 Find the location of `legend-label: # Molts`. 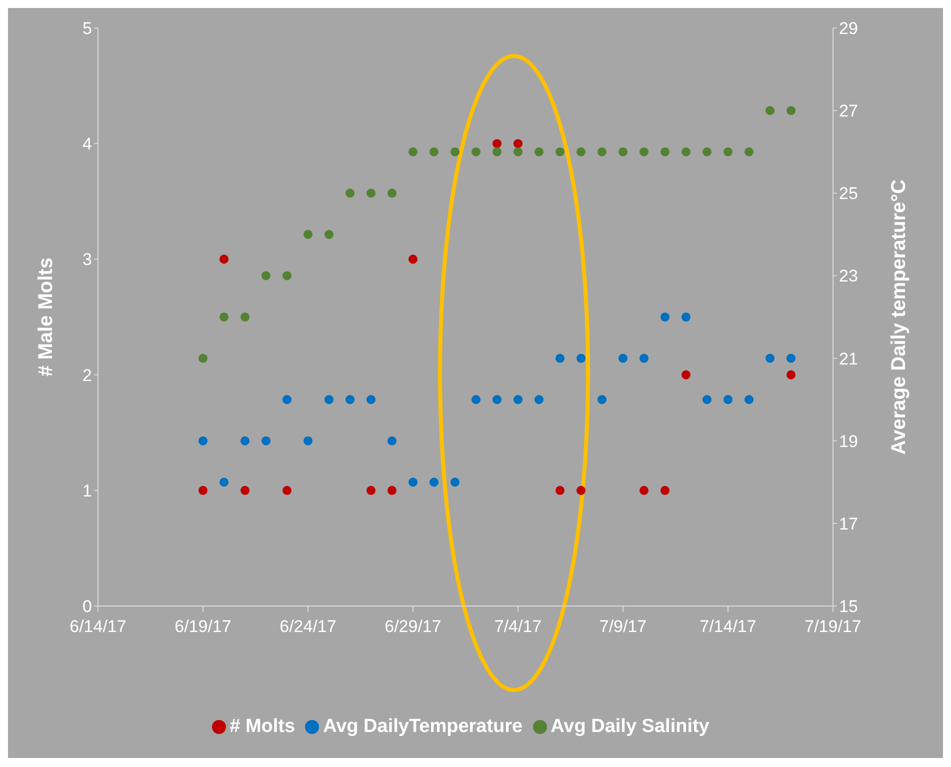

legend-label: # Molts is located at coordinates (263, 726).